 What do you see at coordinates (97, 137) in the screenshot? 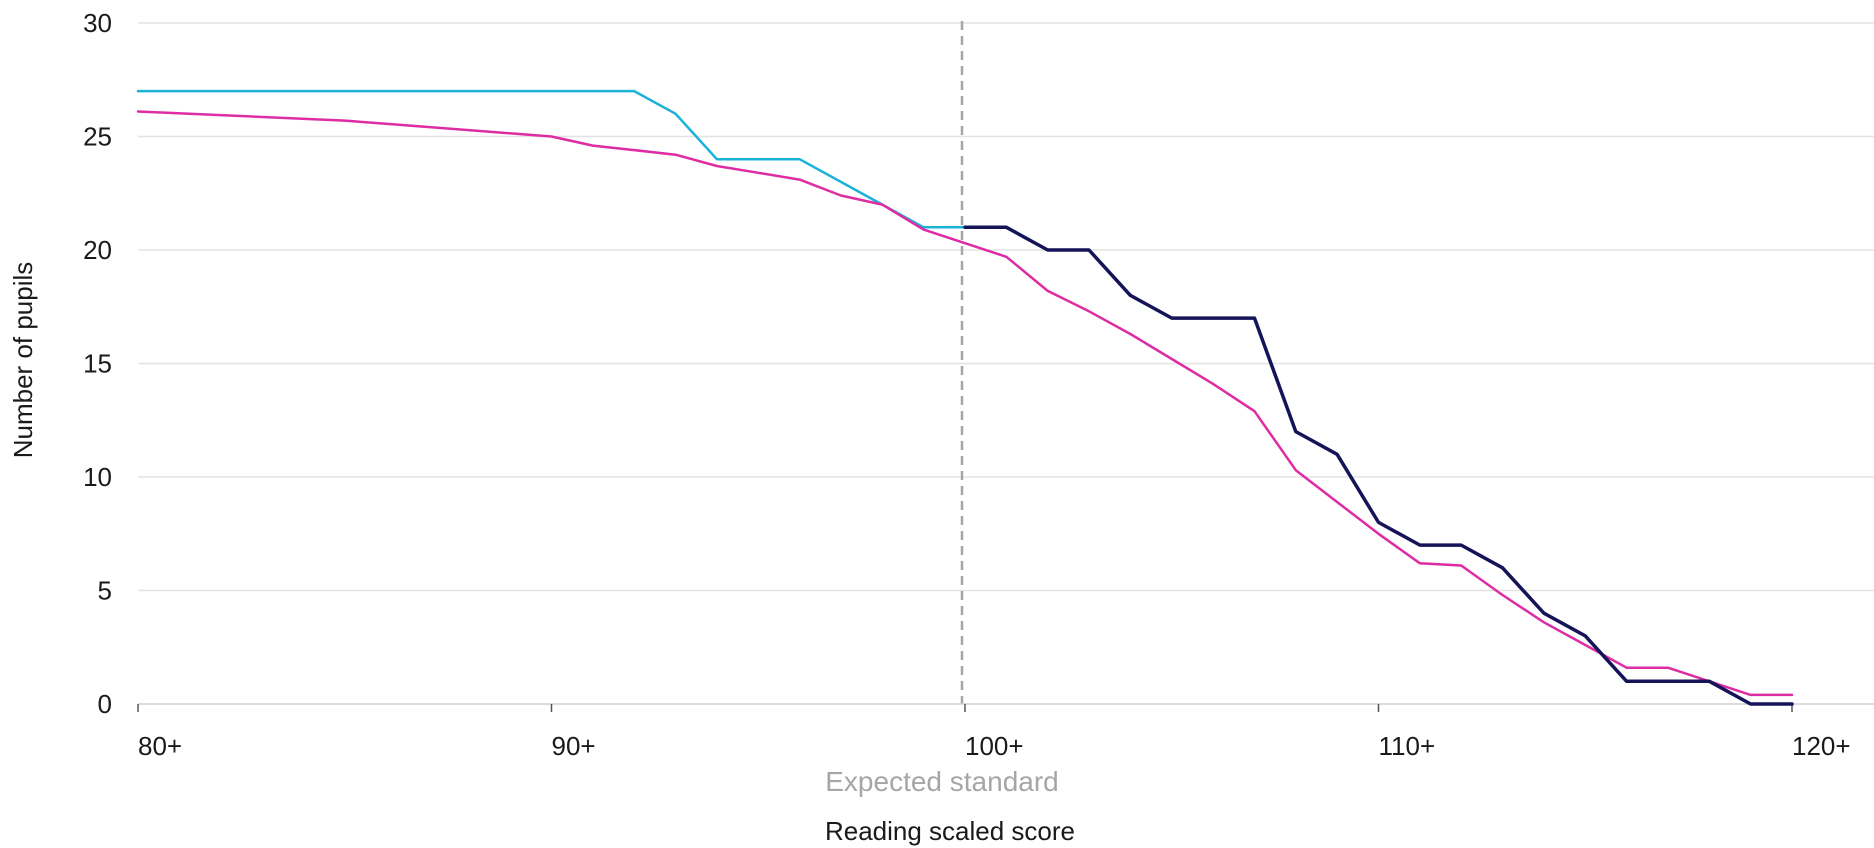
I see `y-tick-label: 25` at bounding box center [97, 137].